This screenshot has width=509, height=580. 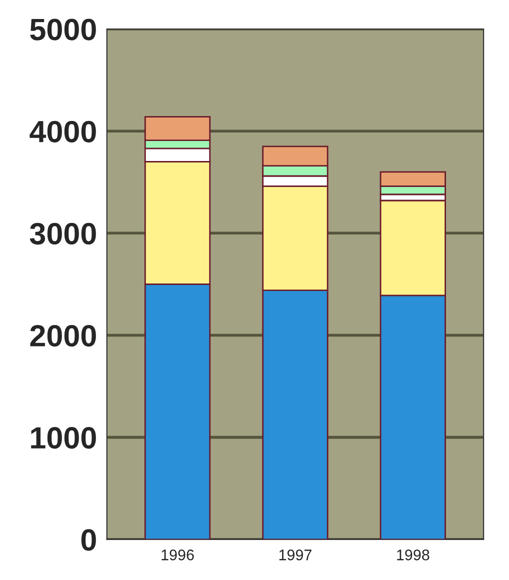 I want to click on y-tick-label: 4000, so click(x=63, y=131).